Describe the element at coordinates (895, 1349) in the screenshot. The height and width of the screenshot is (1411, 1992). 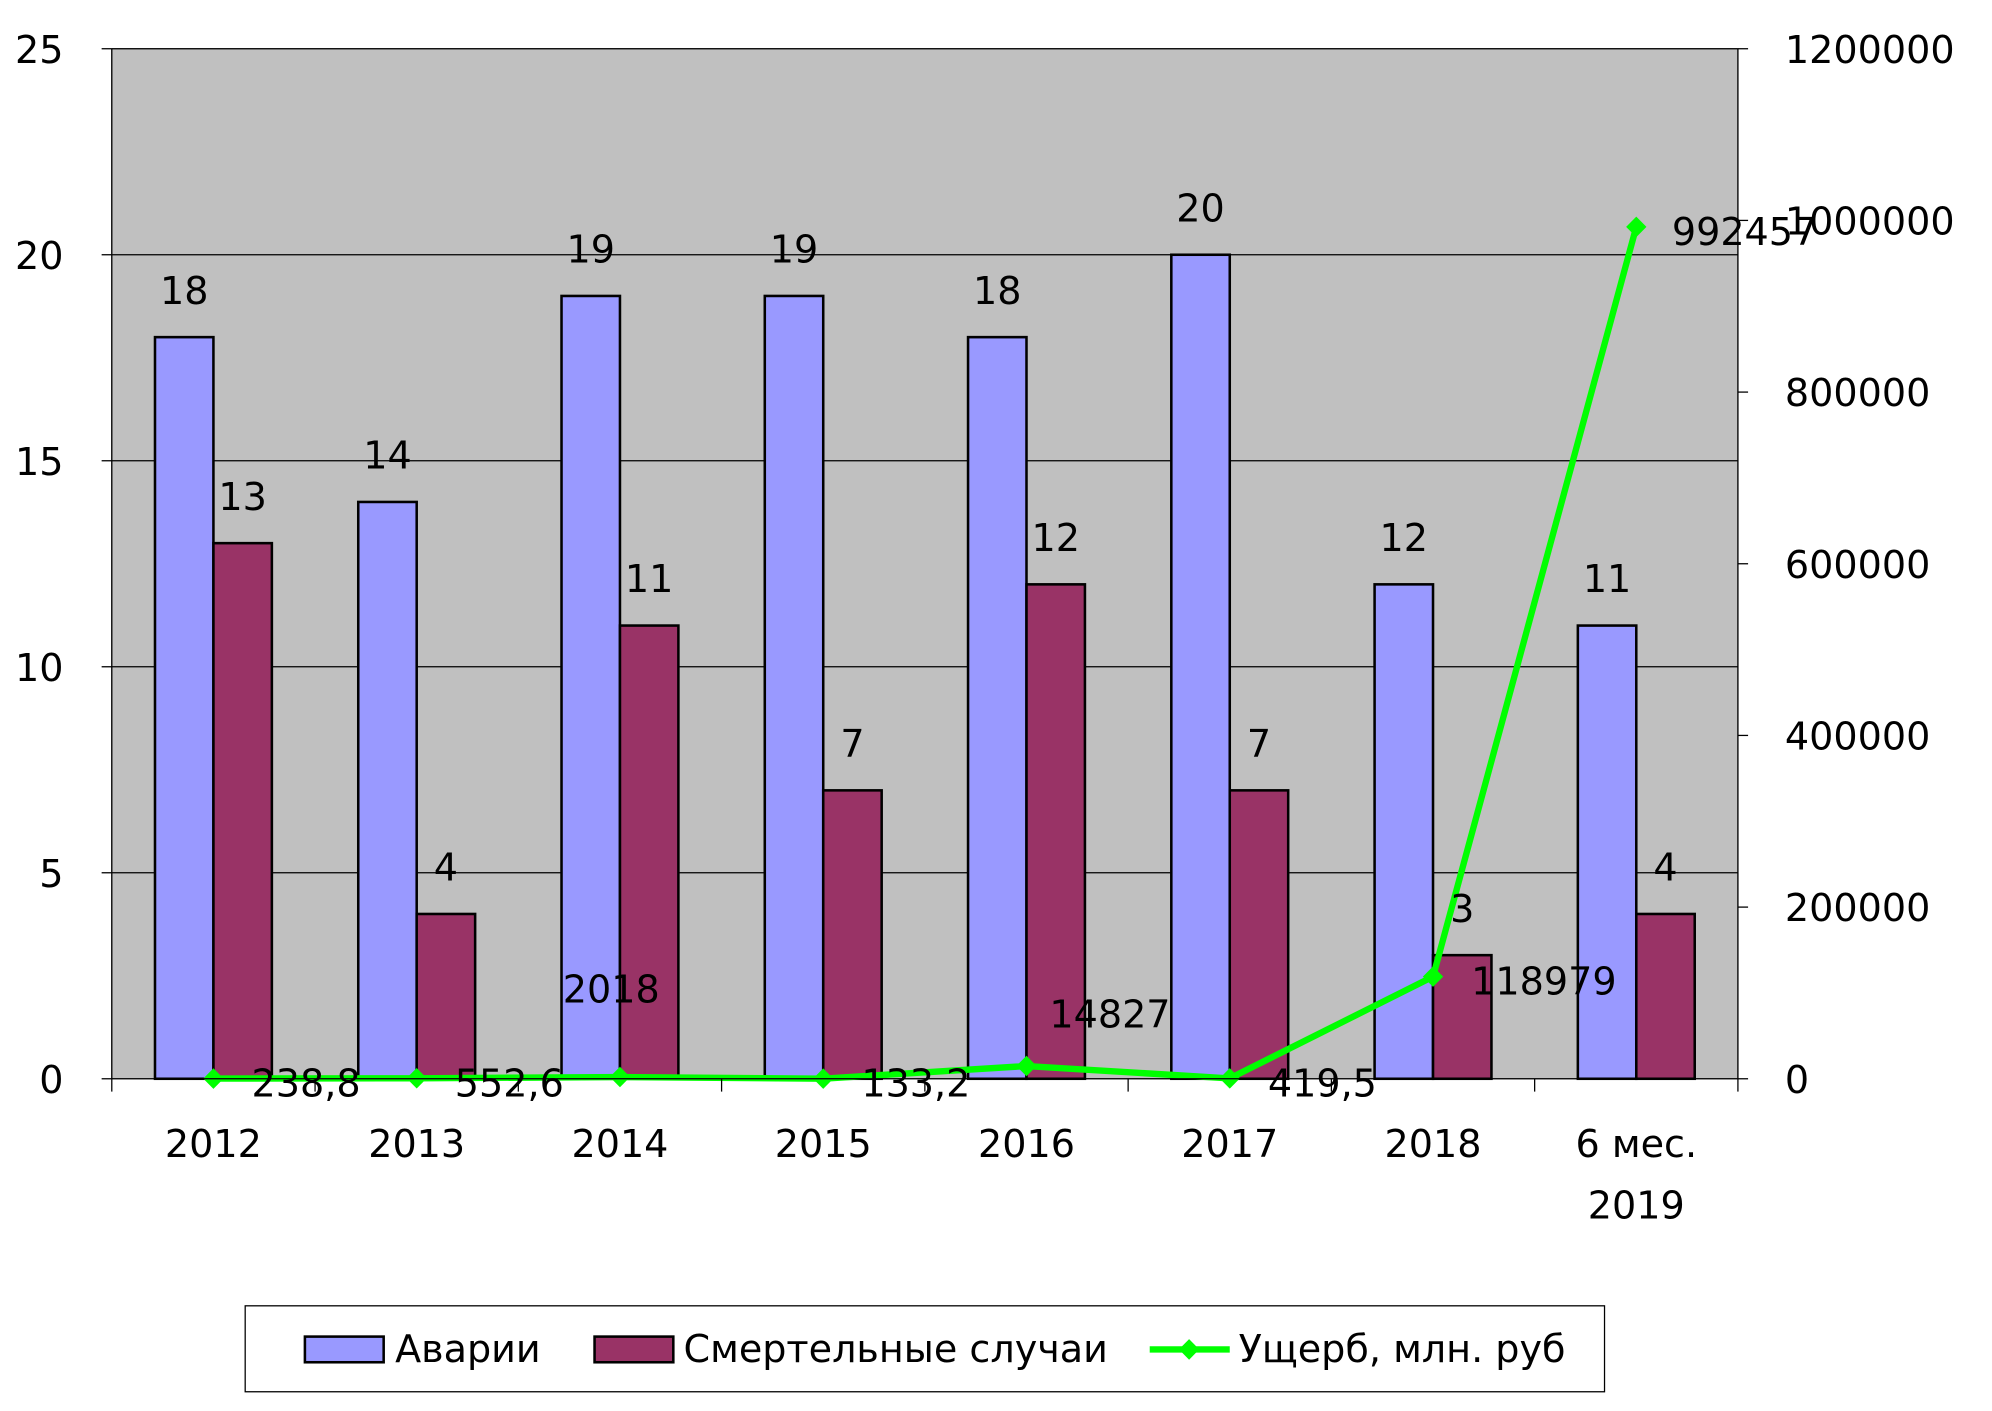
I see `legend-label-deaths: Смертельные случаи` at that location.